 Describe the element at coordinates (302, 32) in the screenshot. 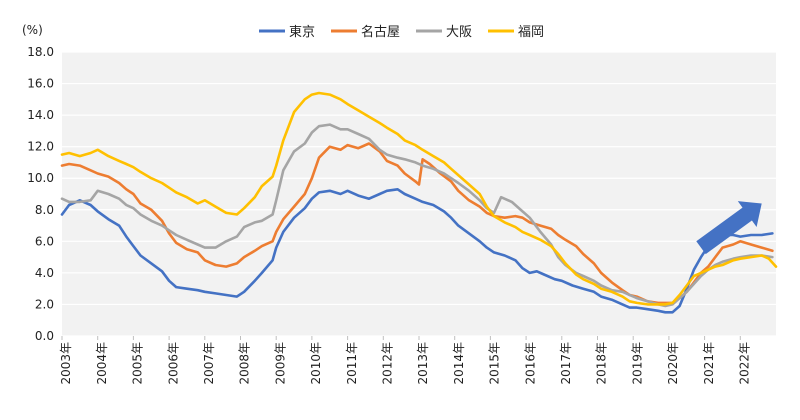

I see `legend-label: 東京` at that location.